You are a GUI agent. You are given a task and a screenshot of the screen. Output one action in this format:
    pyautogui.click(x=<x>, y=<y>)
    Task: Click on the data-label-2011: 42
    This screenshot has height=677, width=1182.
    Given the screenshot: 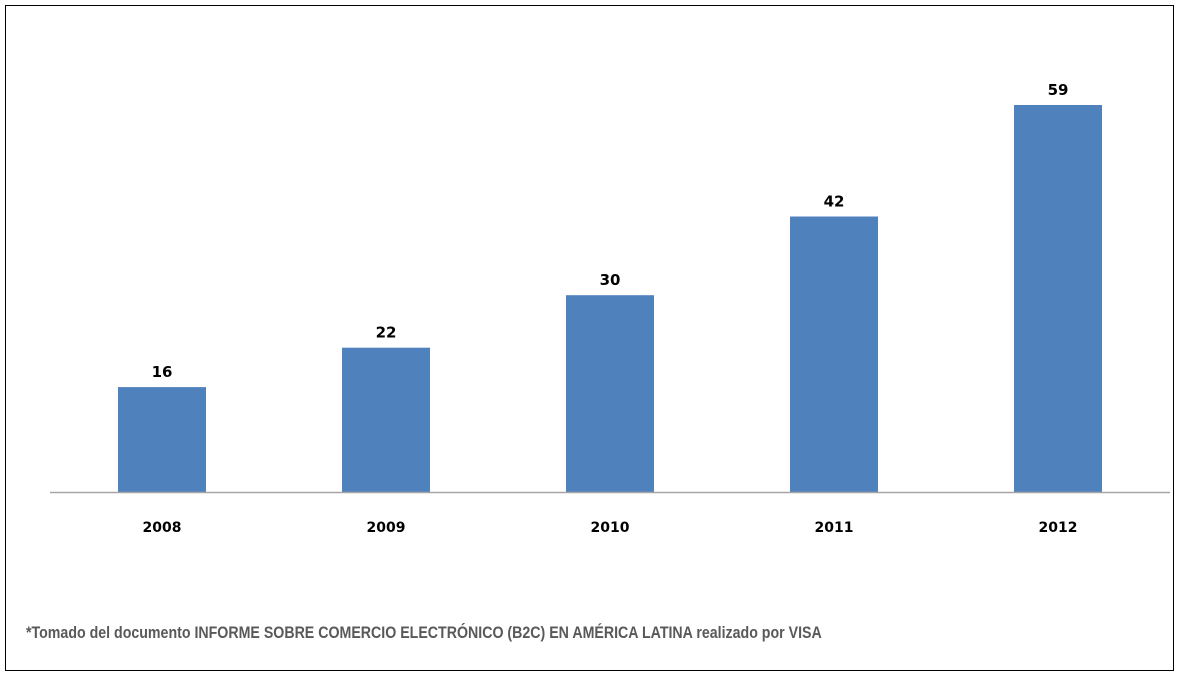 What is the action you would take?
    pyautogui.click(x=834, y=202)
    